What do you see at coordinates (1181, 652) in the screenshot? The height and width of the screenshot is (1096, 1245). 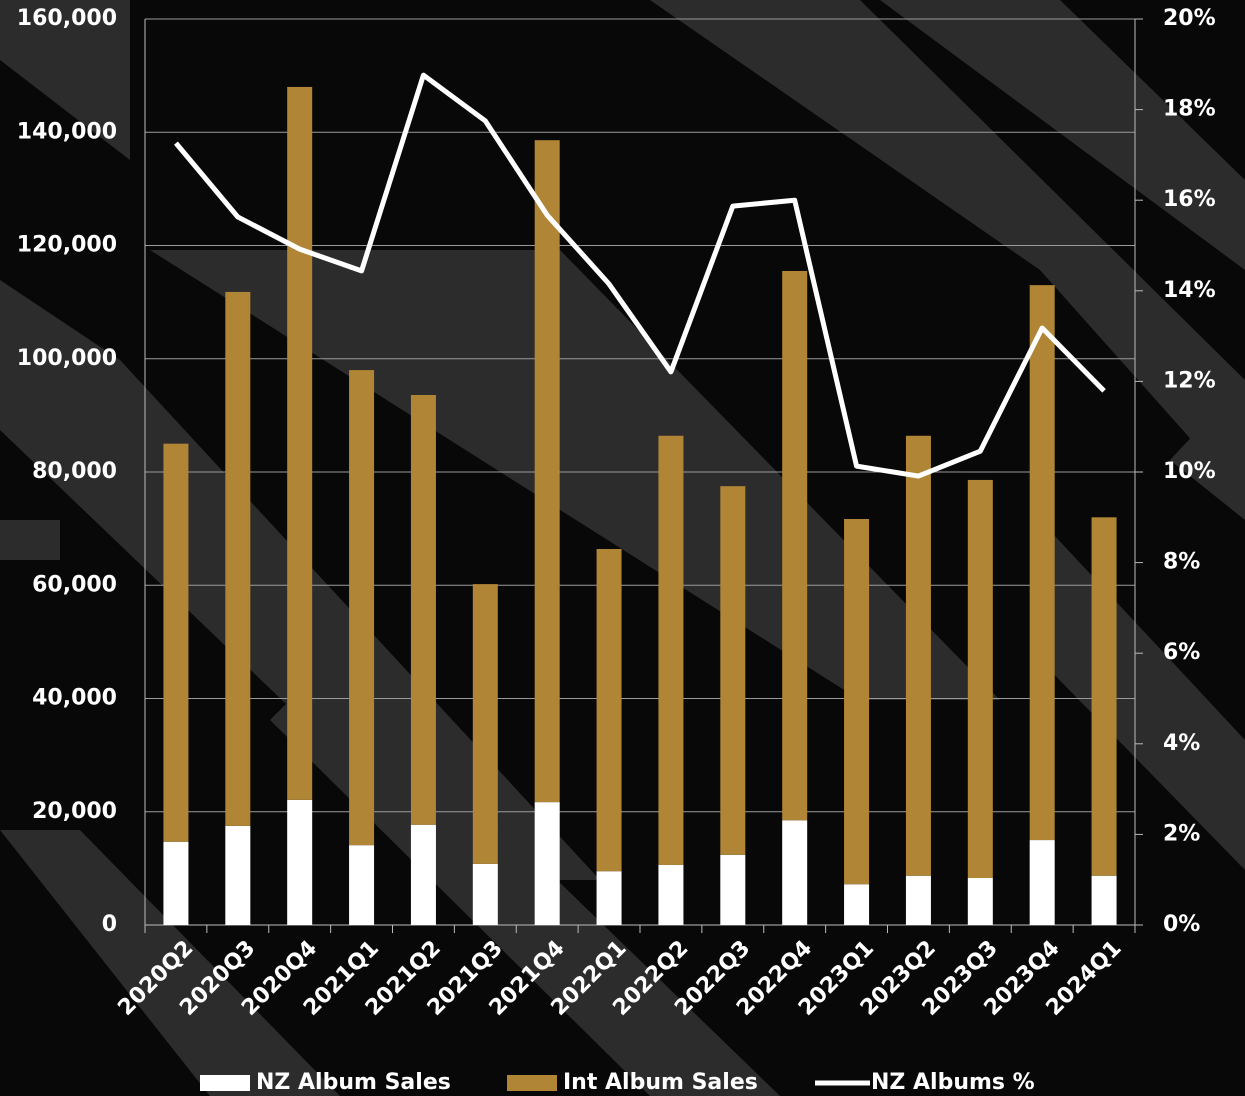 I see `y2-tick-label: 6%` at bounding box center [1181, 652].